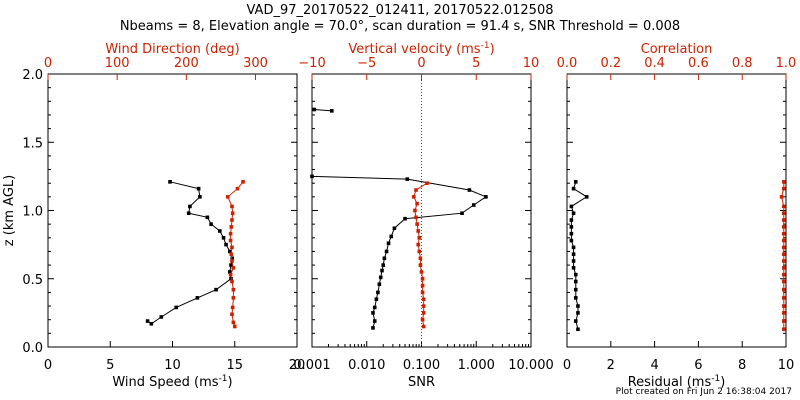  Describe the element at coordinates (172, 49) in the screenshot. I see `left-top-axis-label: Wind Direction (deg)` at that location.